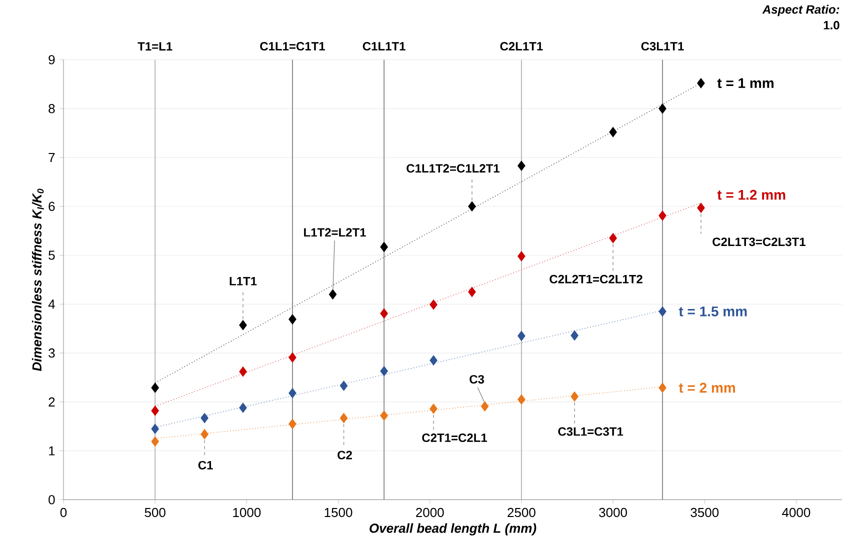 The width and height of the screenshot is (856, 557). Describe the element at coordinates (662, 46) in the screenshot. I see `ref-line-label: C3L1T1` at that location.